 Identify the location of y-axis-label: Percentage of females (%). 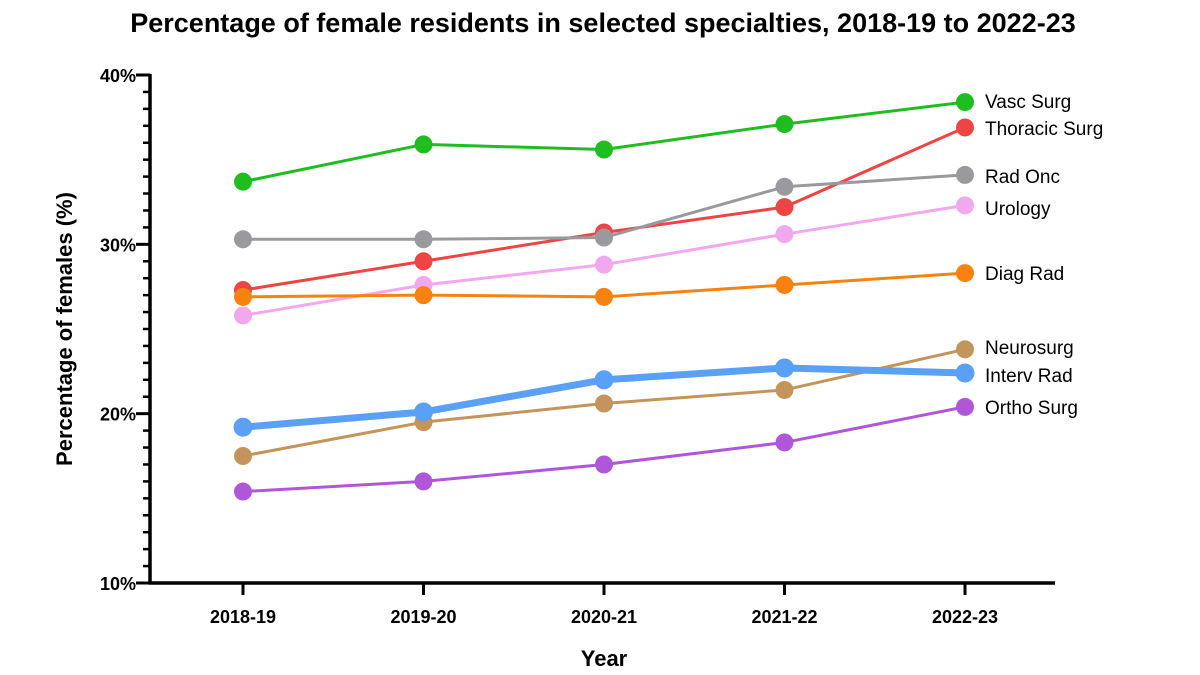
(64, 329).